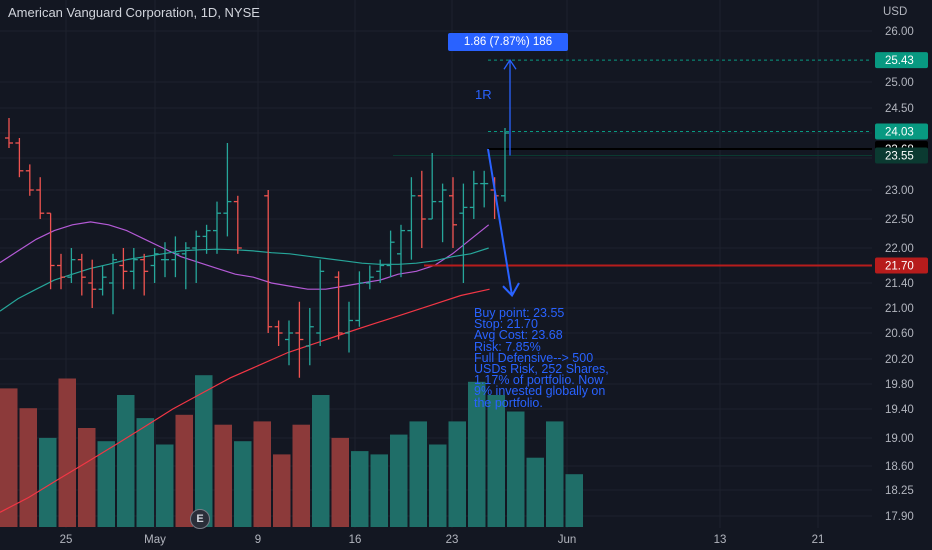 This screenshot has width=932, height=550. I want to click on time-axis-bg, so click(466, 539).